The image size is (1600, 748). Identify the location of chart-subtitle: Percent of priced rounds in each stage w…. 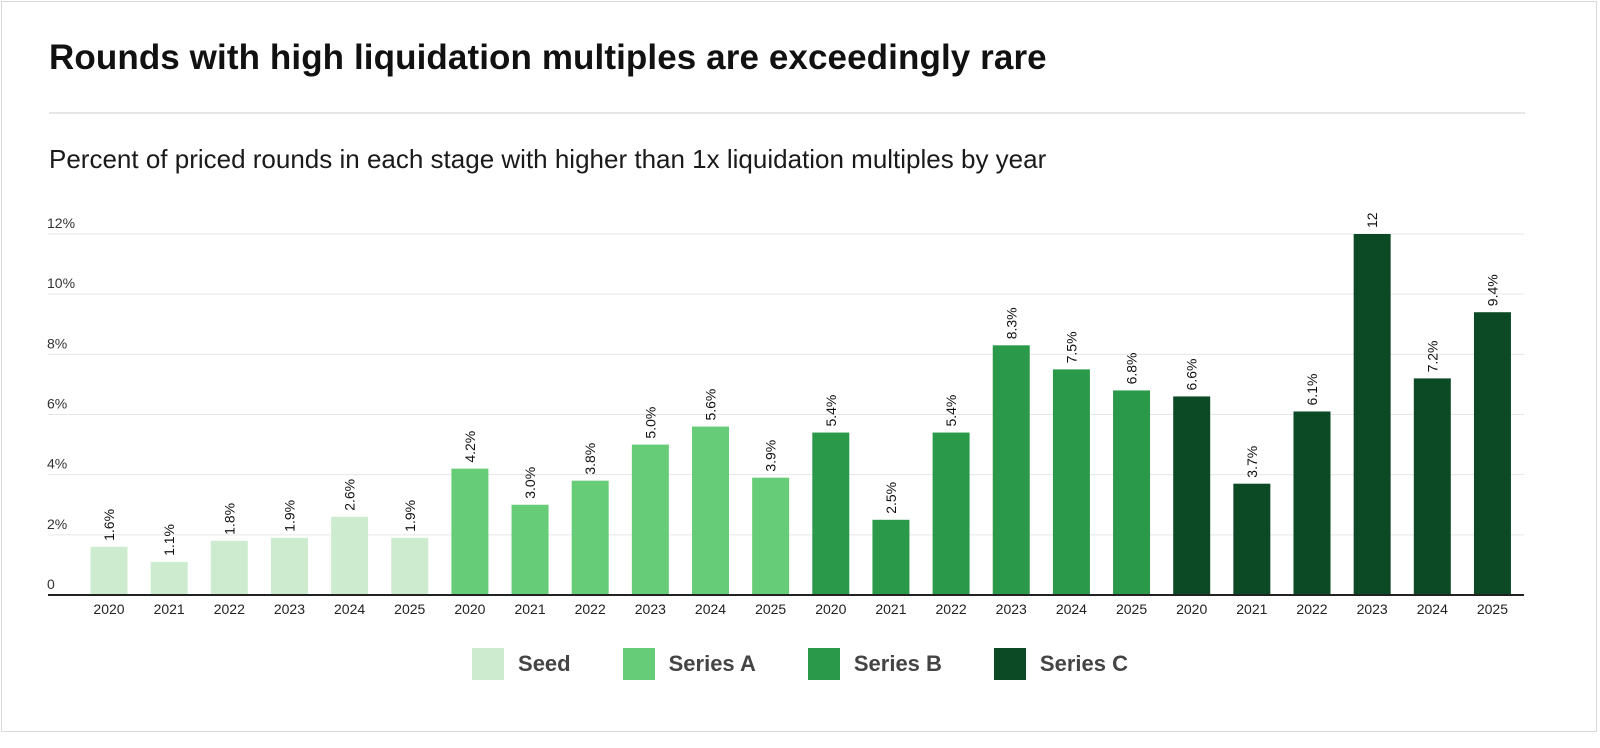
(548, 159).